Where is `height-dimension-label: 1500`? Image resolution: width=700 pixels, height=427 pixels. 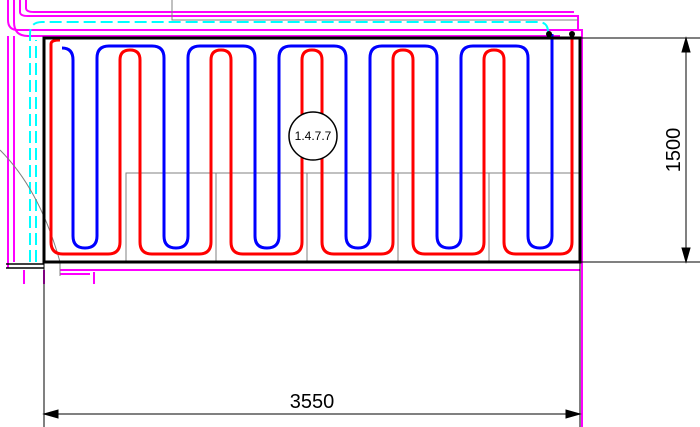 height-dimension-label: 1500 is located at coordinates (674, 150).